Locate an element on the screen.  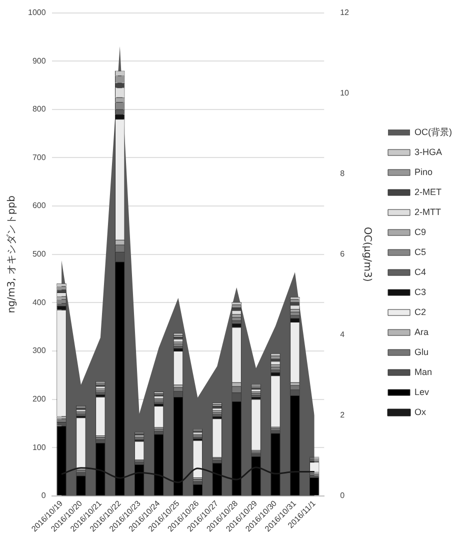
legend-label: C5 is located at coordinates (420, 251).